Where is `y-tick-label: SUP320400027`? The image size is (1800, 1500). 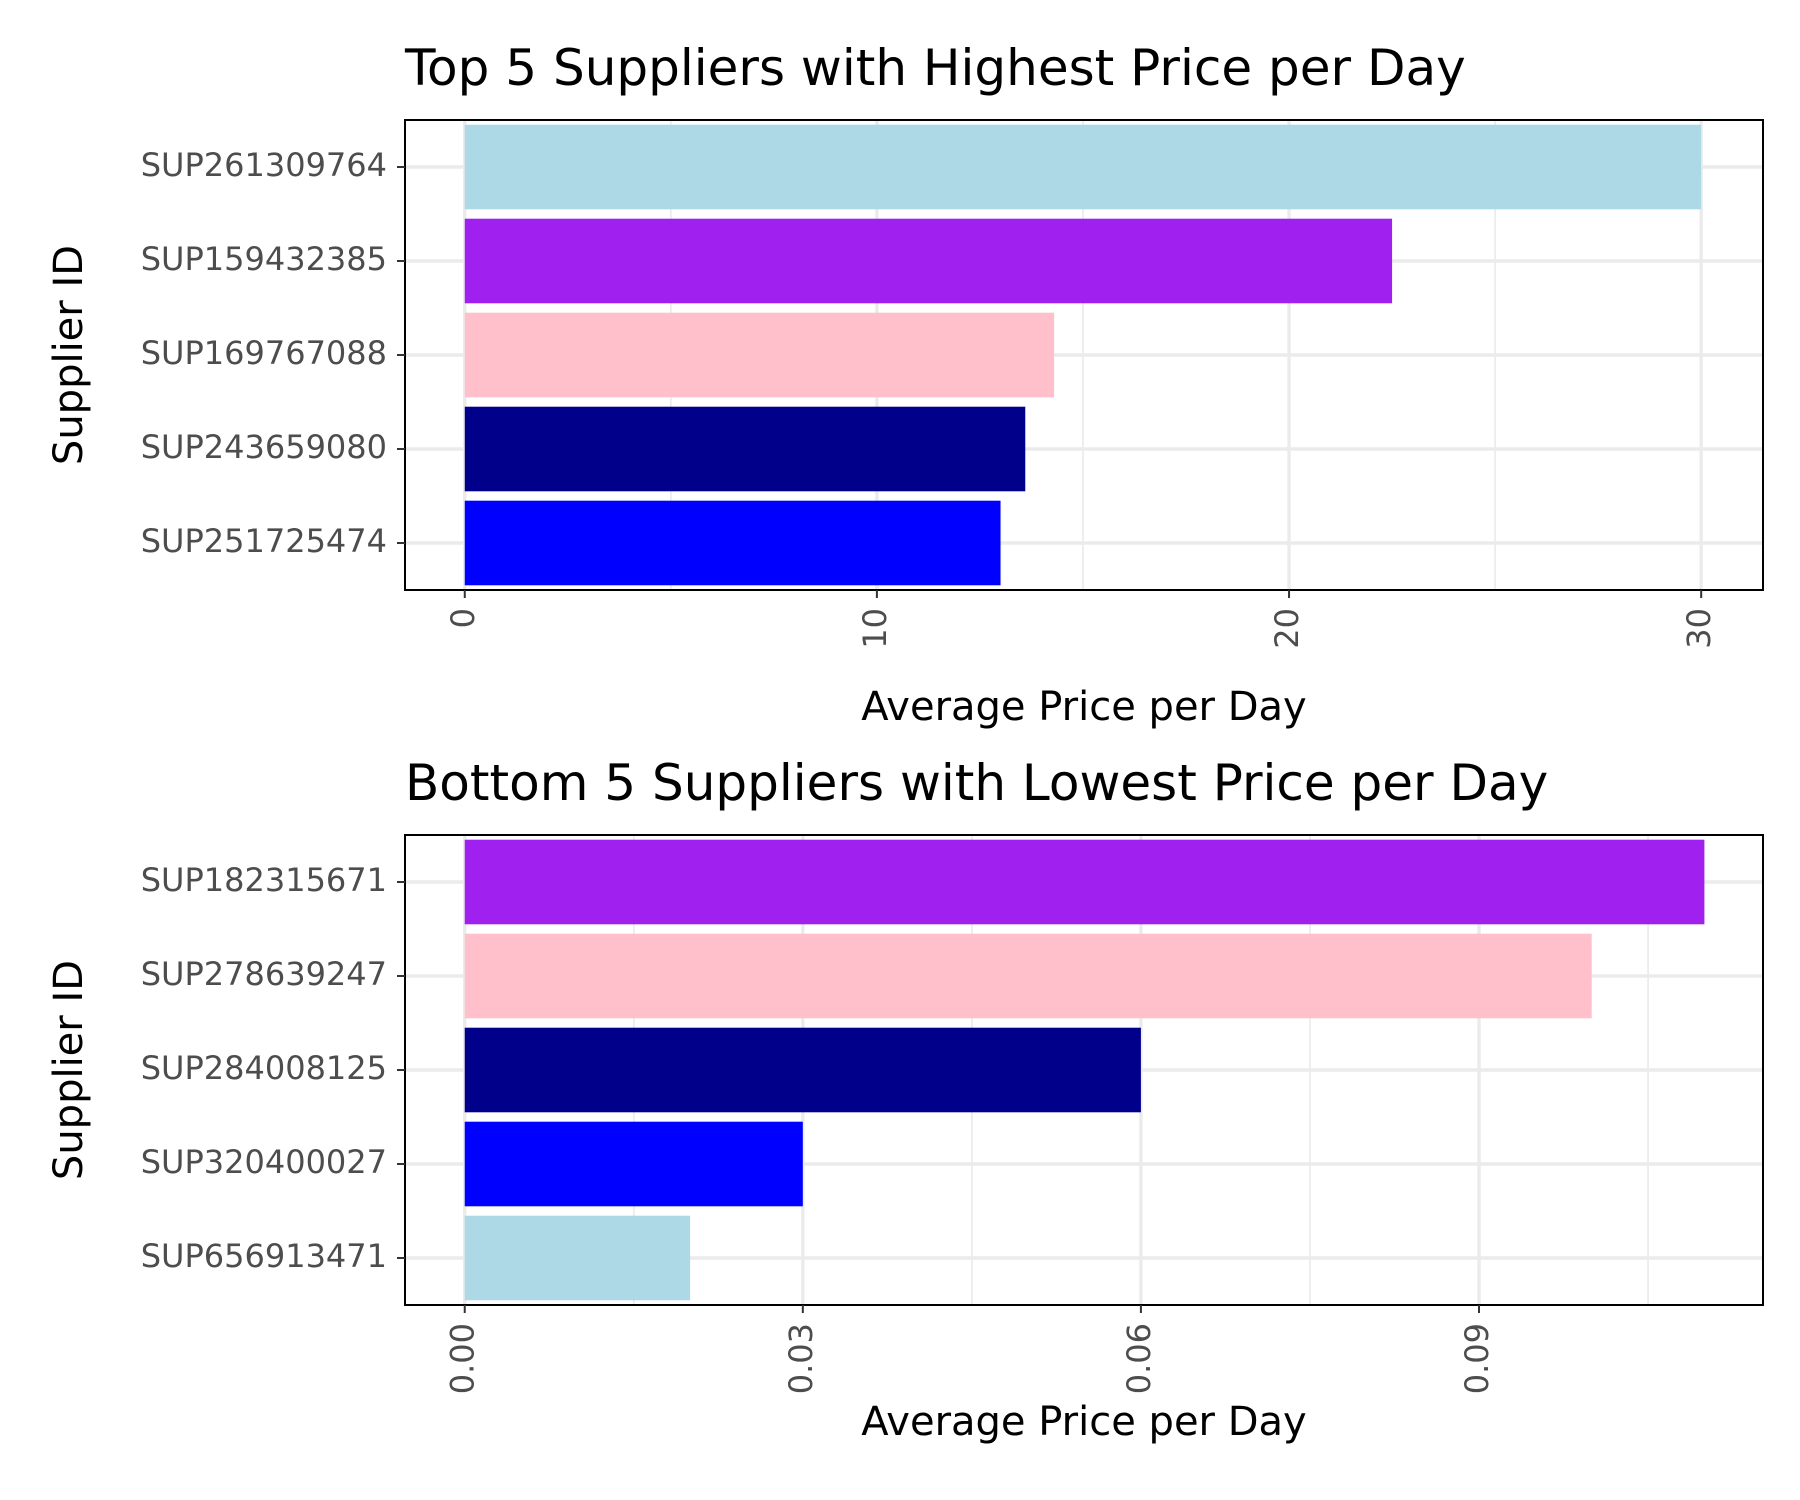 y-tick-label: SUP320400027 is located at coordinates (264, 1162).